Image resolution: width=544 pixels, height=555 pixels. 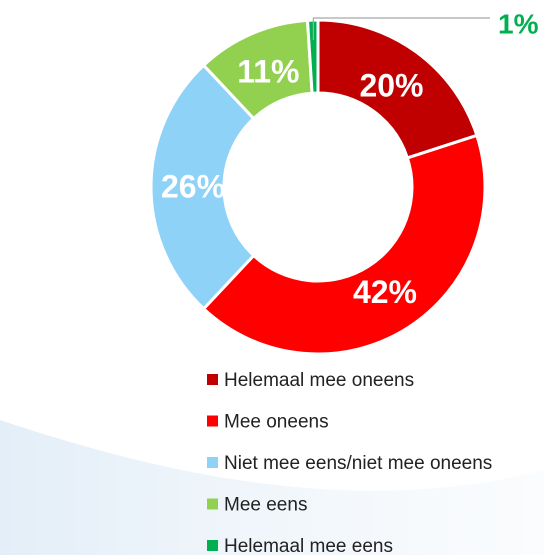 I want to click on data-label: 42%, so click(x=385, y=292).